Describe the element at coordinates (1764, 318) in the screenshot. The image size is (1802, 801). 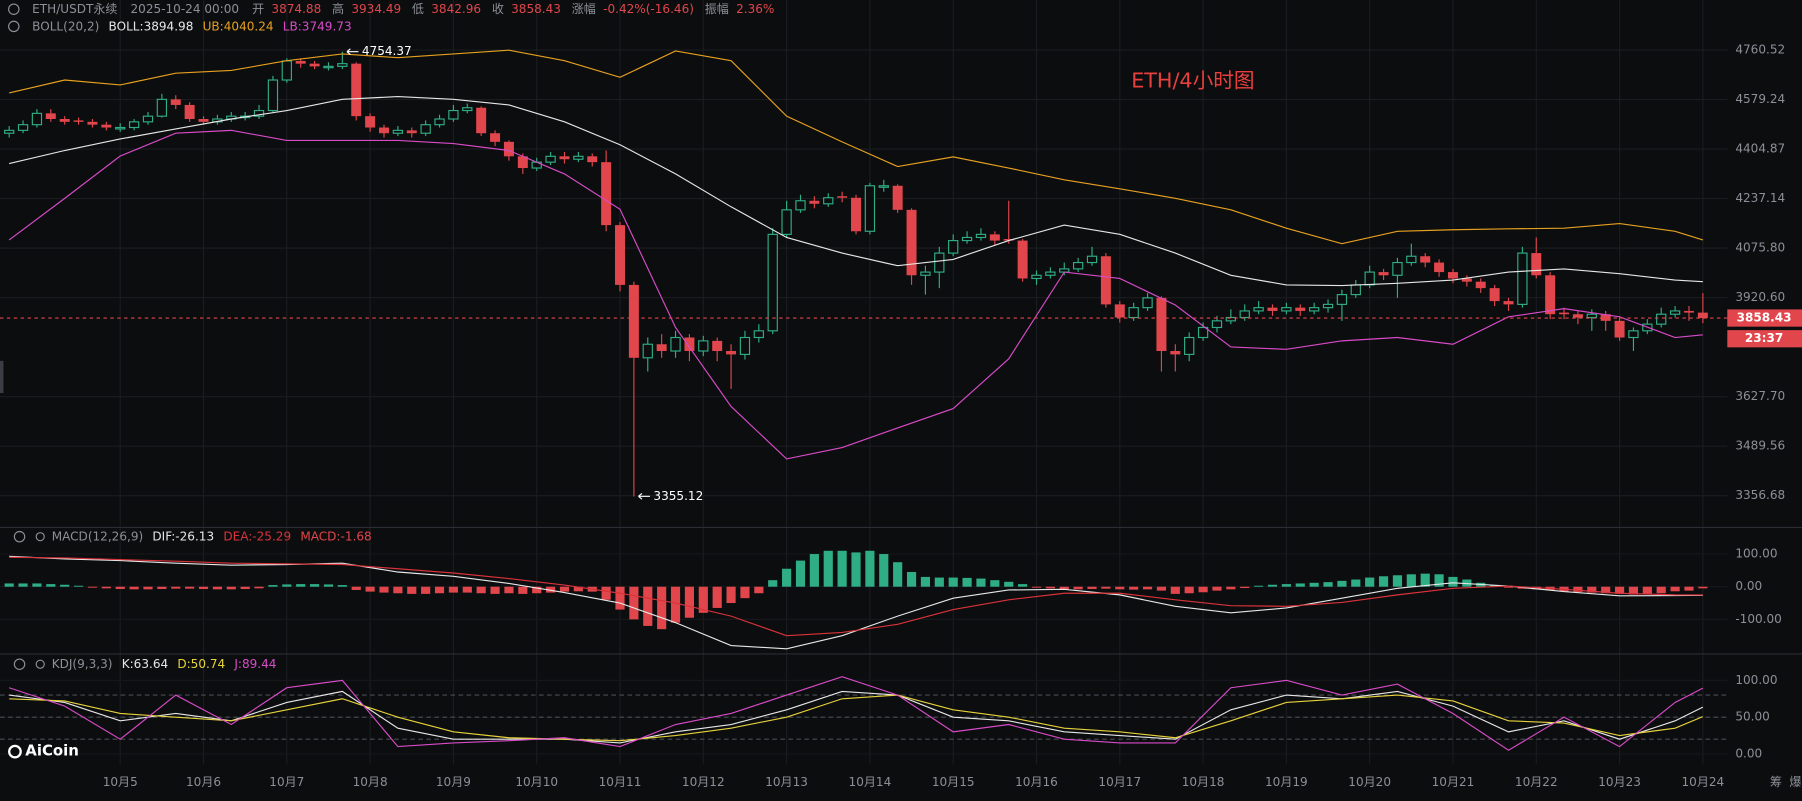
I see `last-price-tag` at that location.